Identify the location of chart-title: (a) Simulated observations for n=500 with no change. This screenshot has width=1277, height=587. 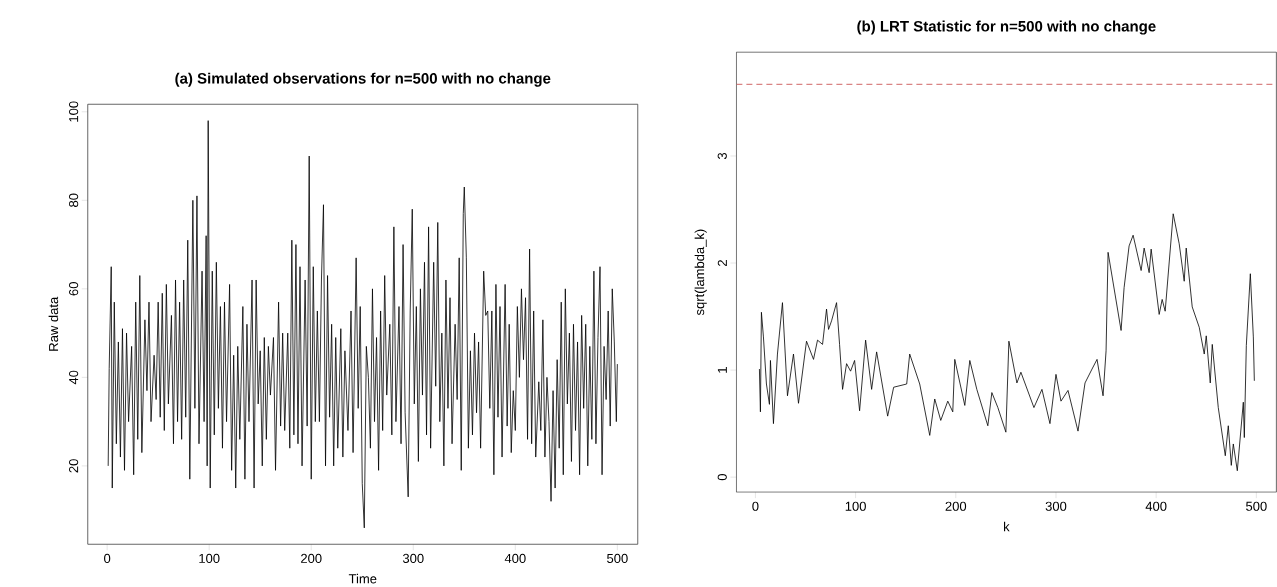
(363, 79).